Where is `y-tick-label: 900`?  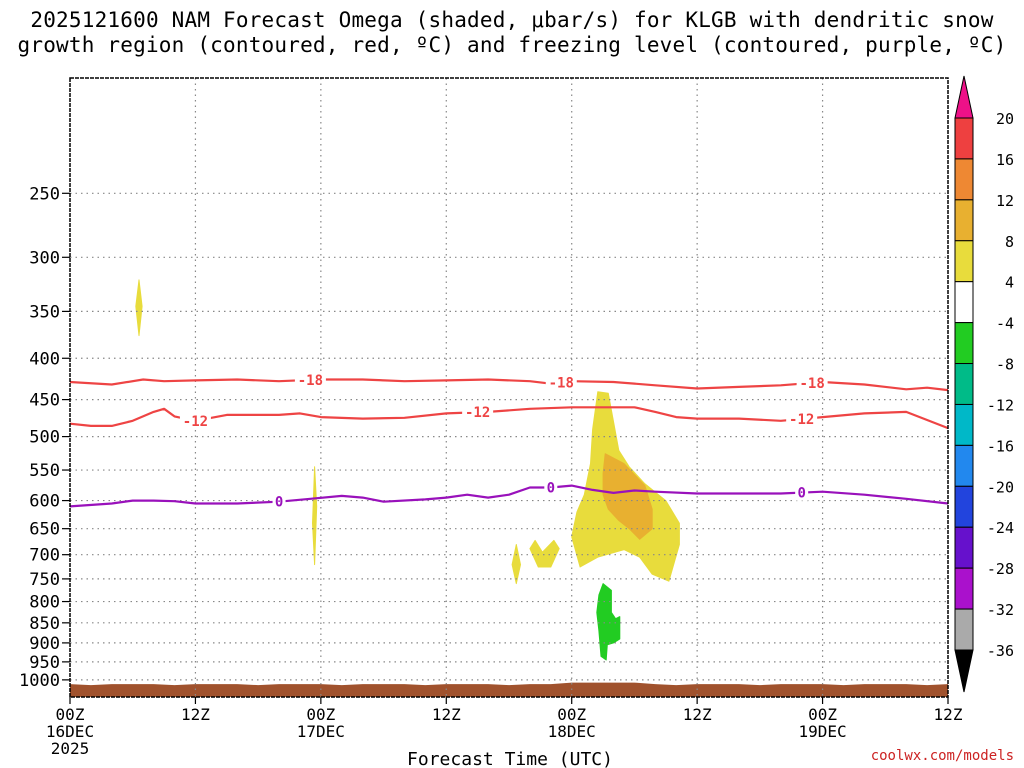 y-tick-label: 900 is located at coordinates (44, 644).